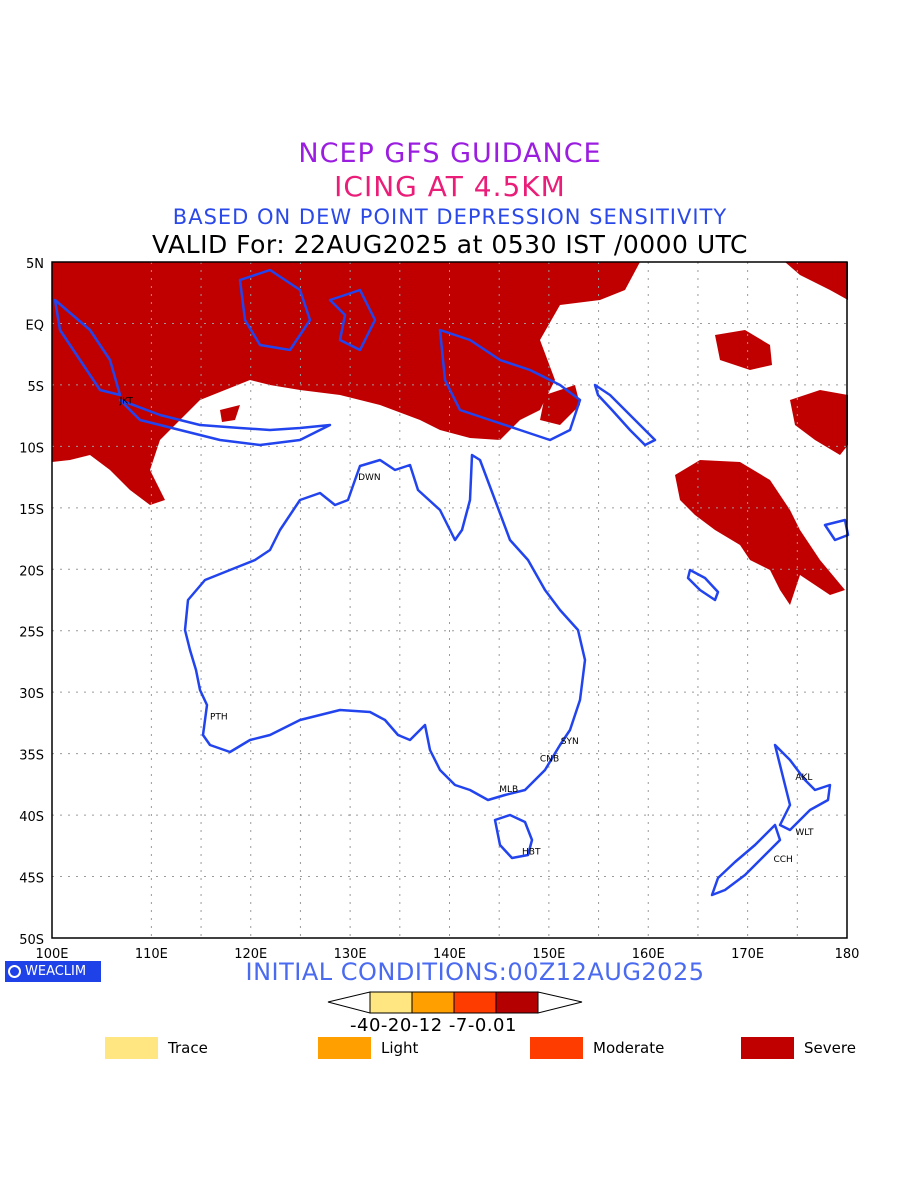 The image size is (900, 1200). I want to click on borneo-coast, so click(275, 310).